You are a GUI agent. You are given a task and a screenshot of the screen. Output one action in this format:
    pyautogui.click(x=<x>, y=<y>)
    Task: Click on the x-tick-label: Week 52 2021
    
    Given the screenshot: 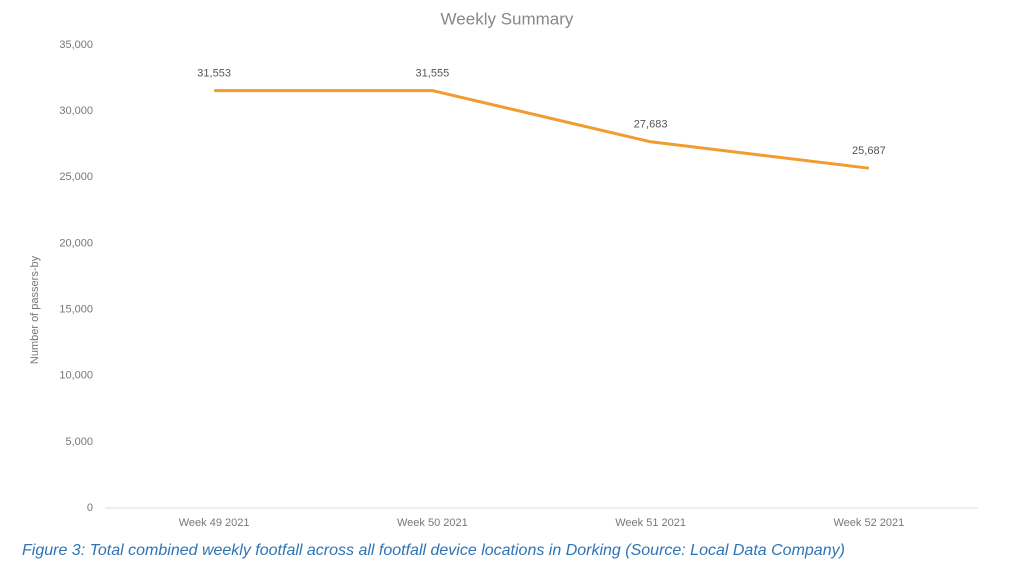 What is the action you would take?
    pyautogui.click(x=869, y=523)
    